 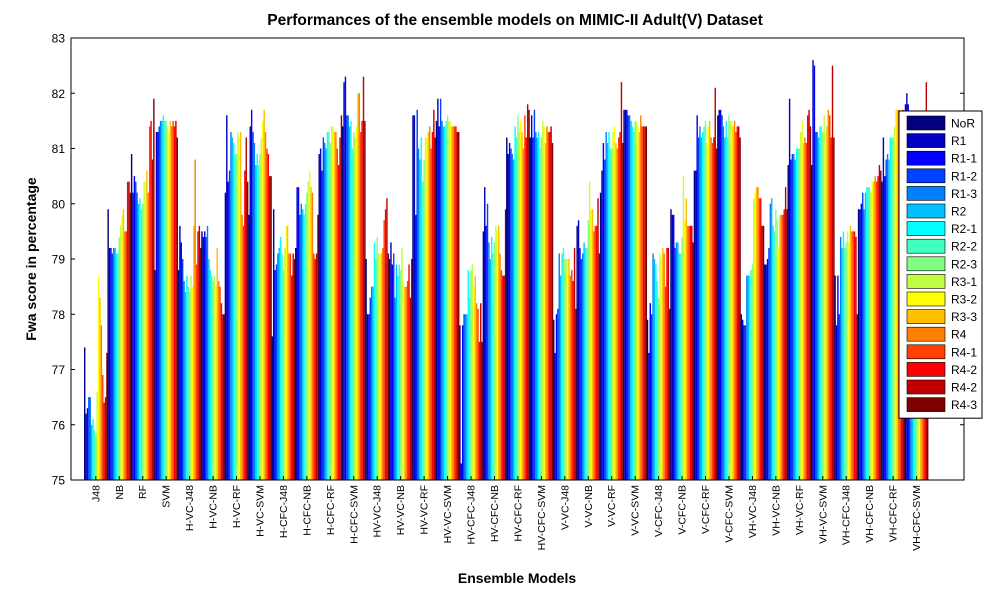 I want to click on legend-label: R4-1, so click(x=964, y=352).